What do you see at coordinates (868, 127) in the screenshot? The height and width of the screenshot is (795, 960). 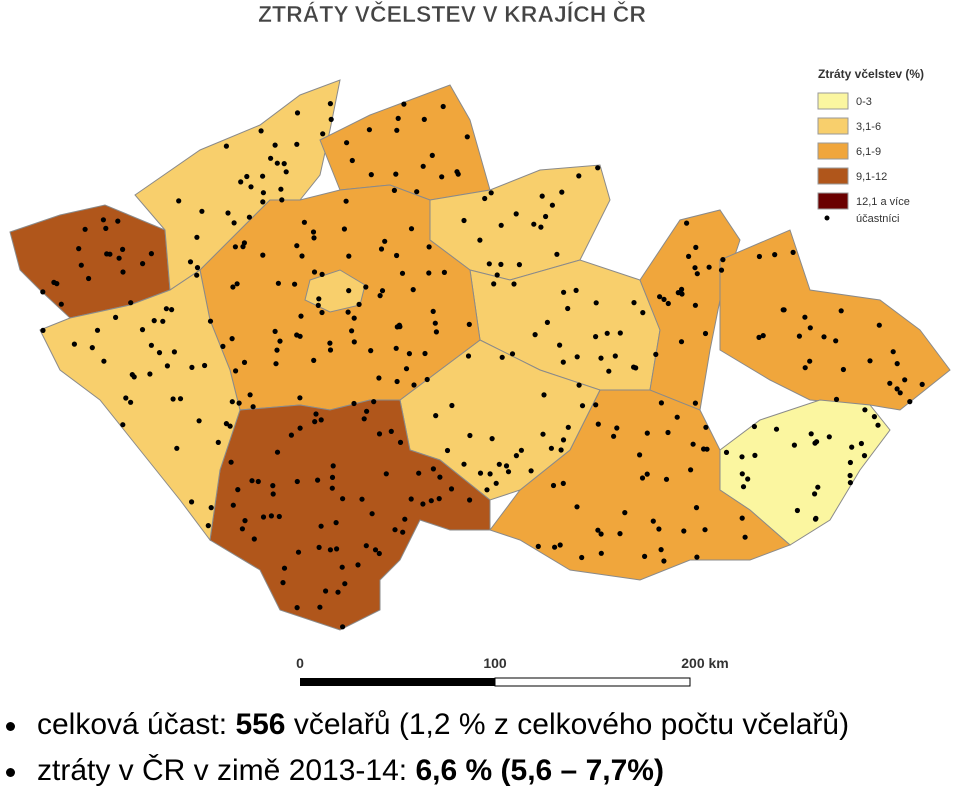 I see `legend-label: 3,1-6` at bounding box center [868, 127].